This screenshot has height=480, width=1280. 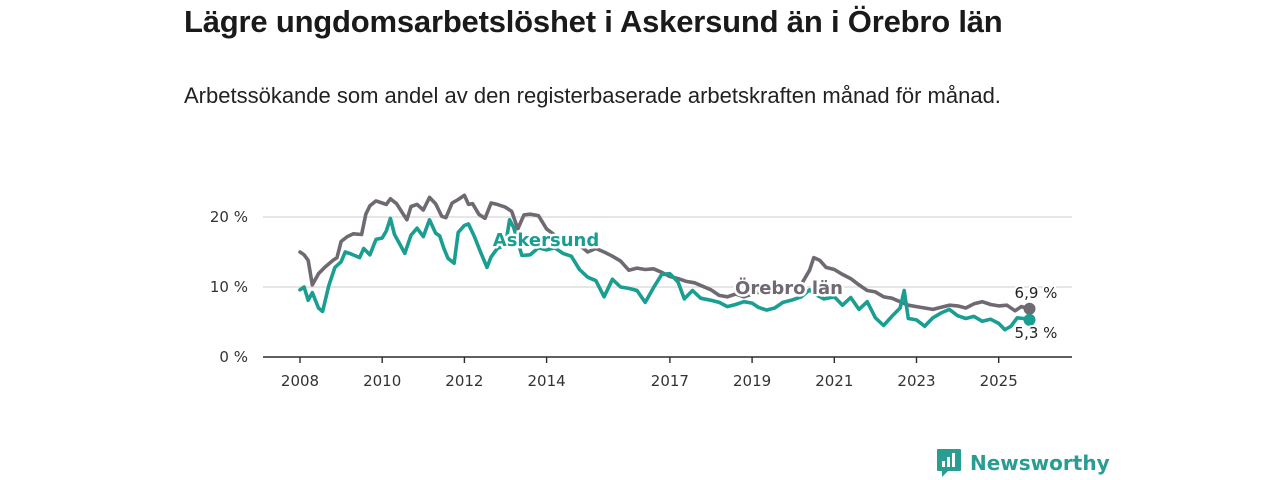 I want to click on x-tick-label: 2012, so click(x=464, y=381).